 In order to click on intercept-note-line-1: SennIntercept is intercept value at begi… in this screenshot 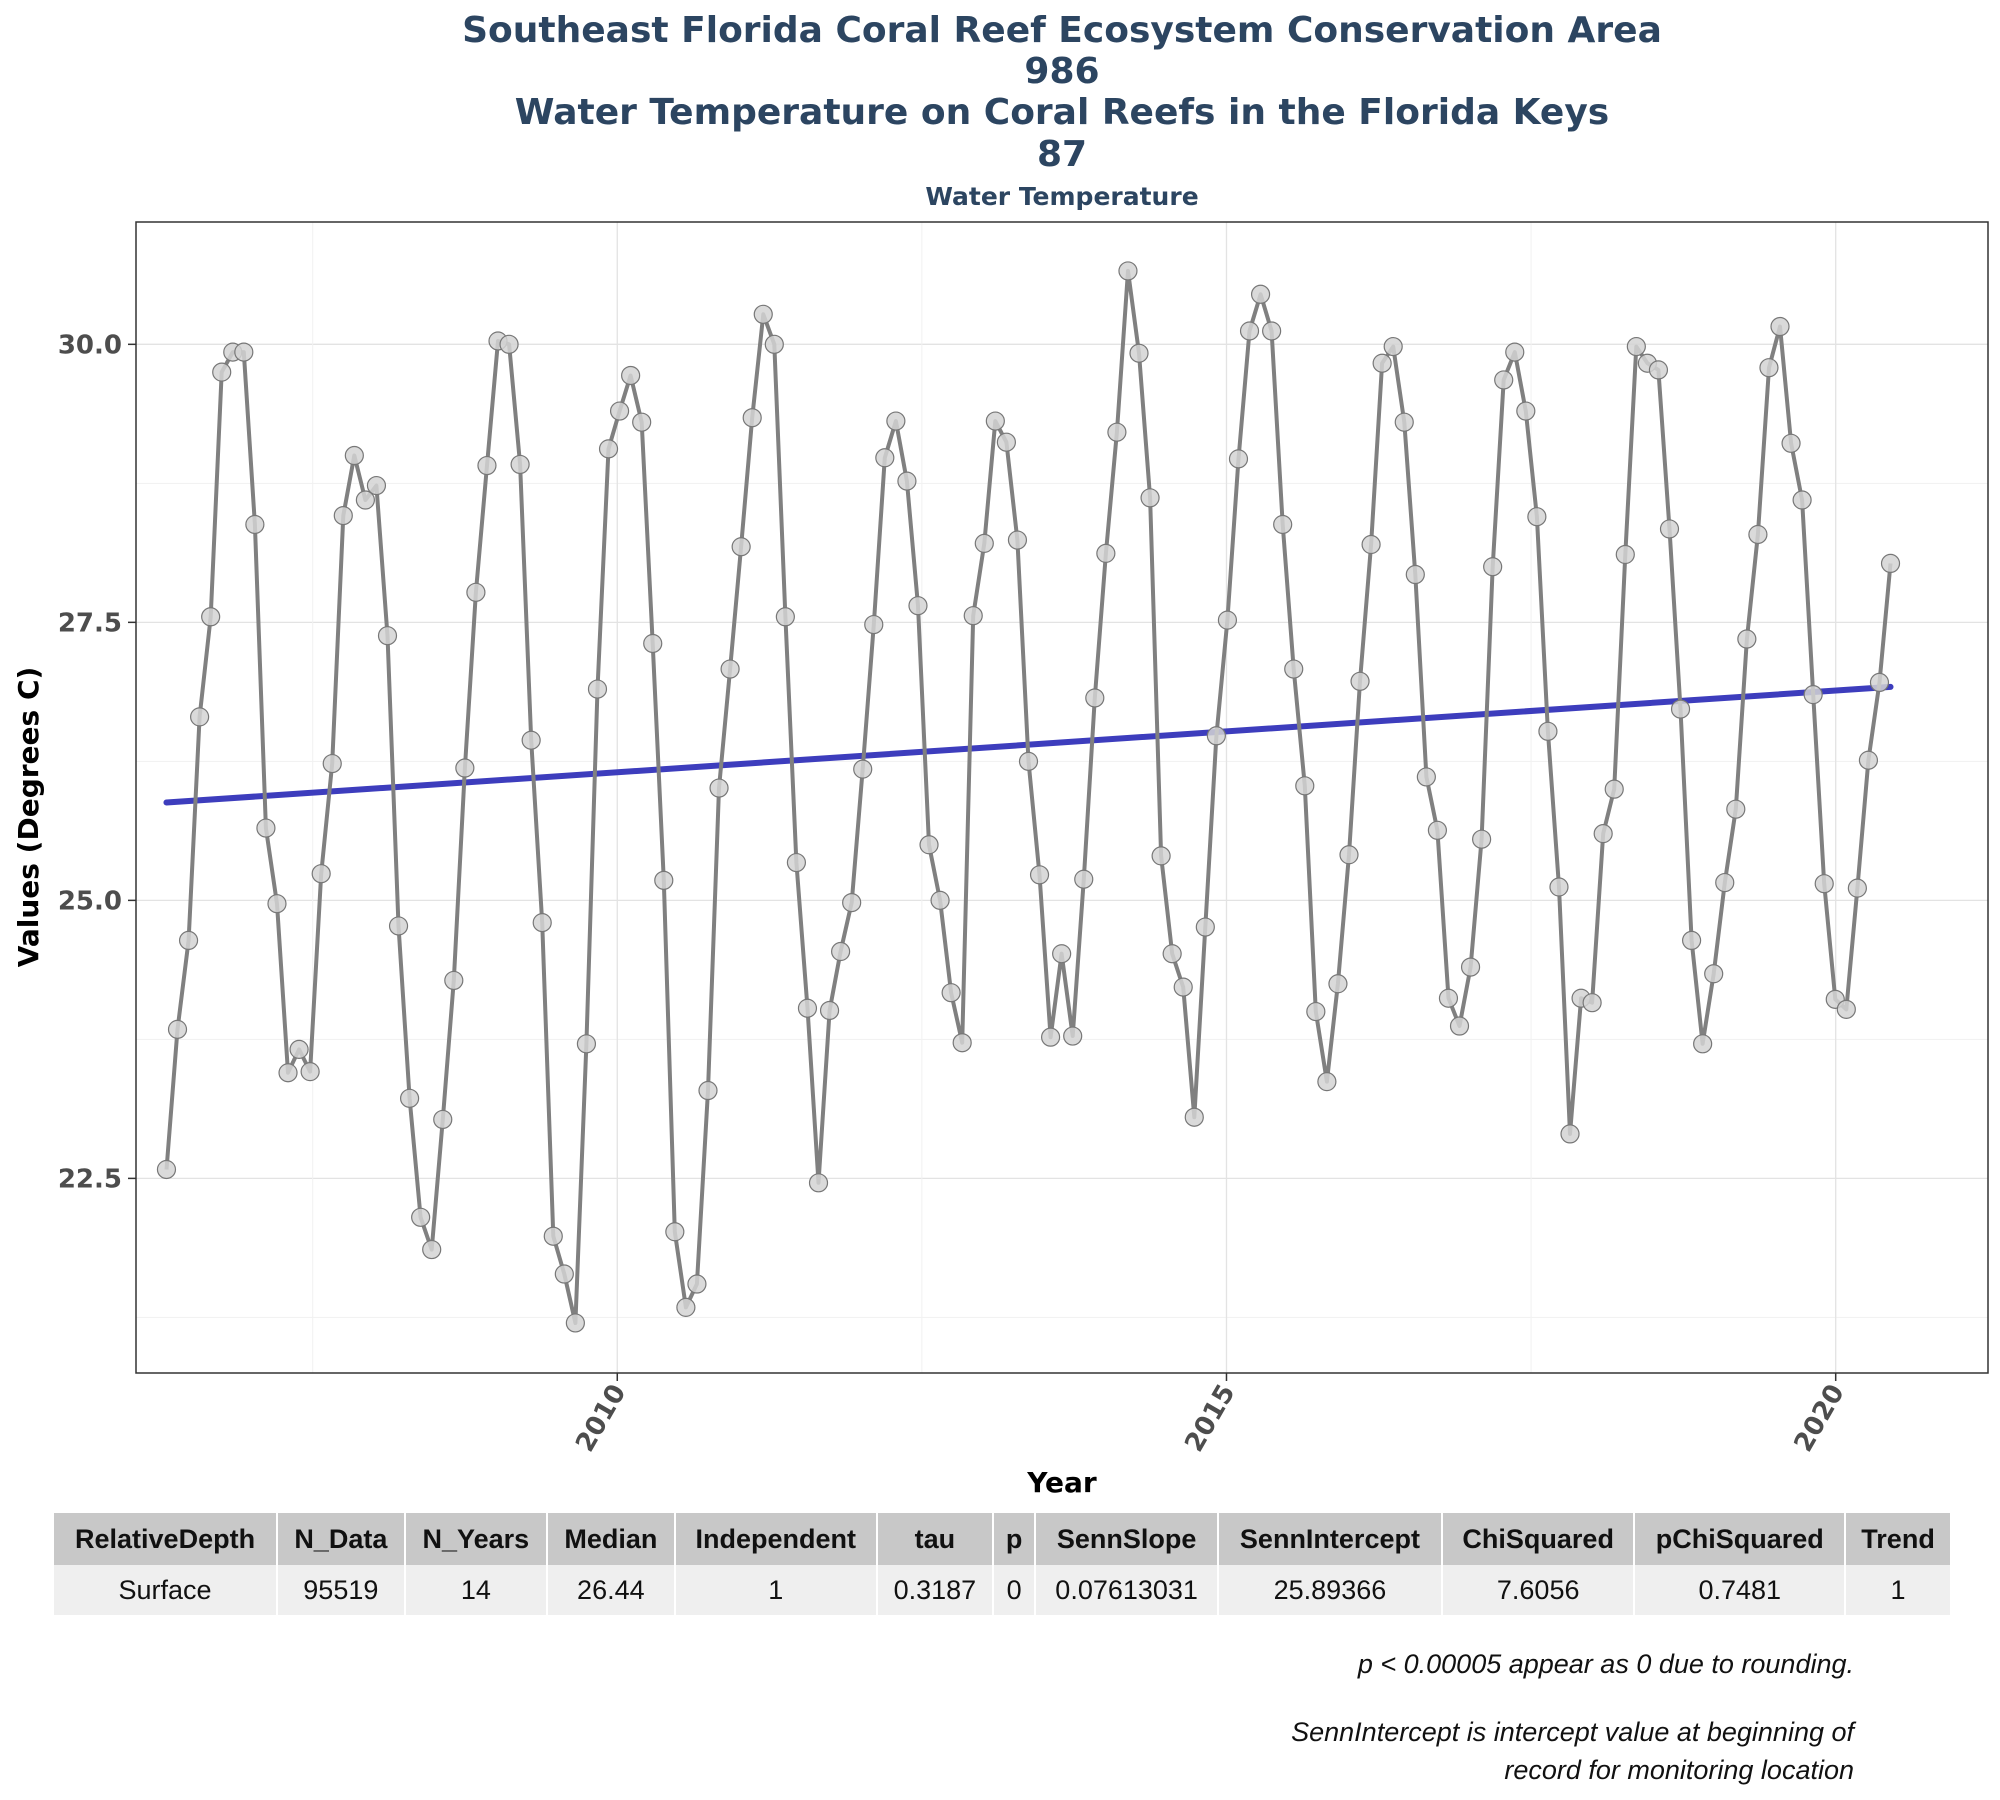, I will do `click(1572, 1732)`.